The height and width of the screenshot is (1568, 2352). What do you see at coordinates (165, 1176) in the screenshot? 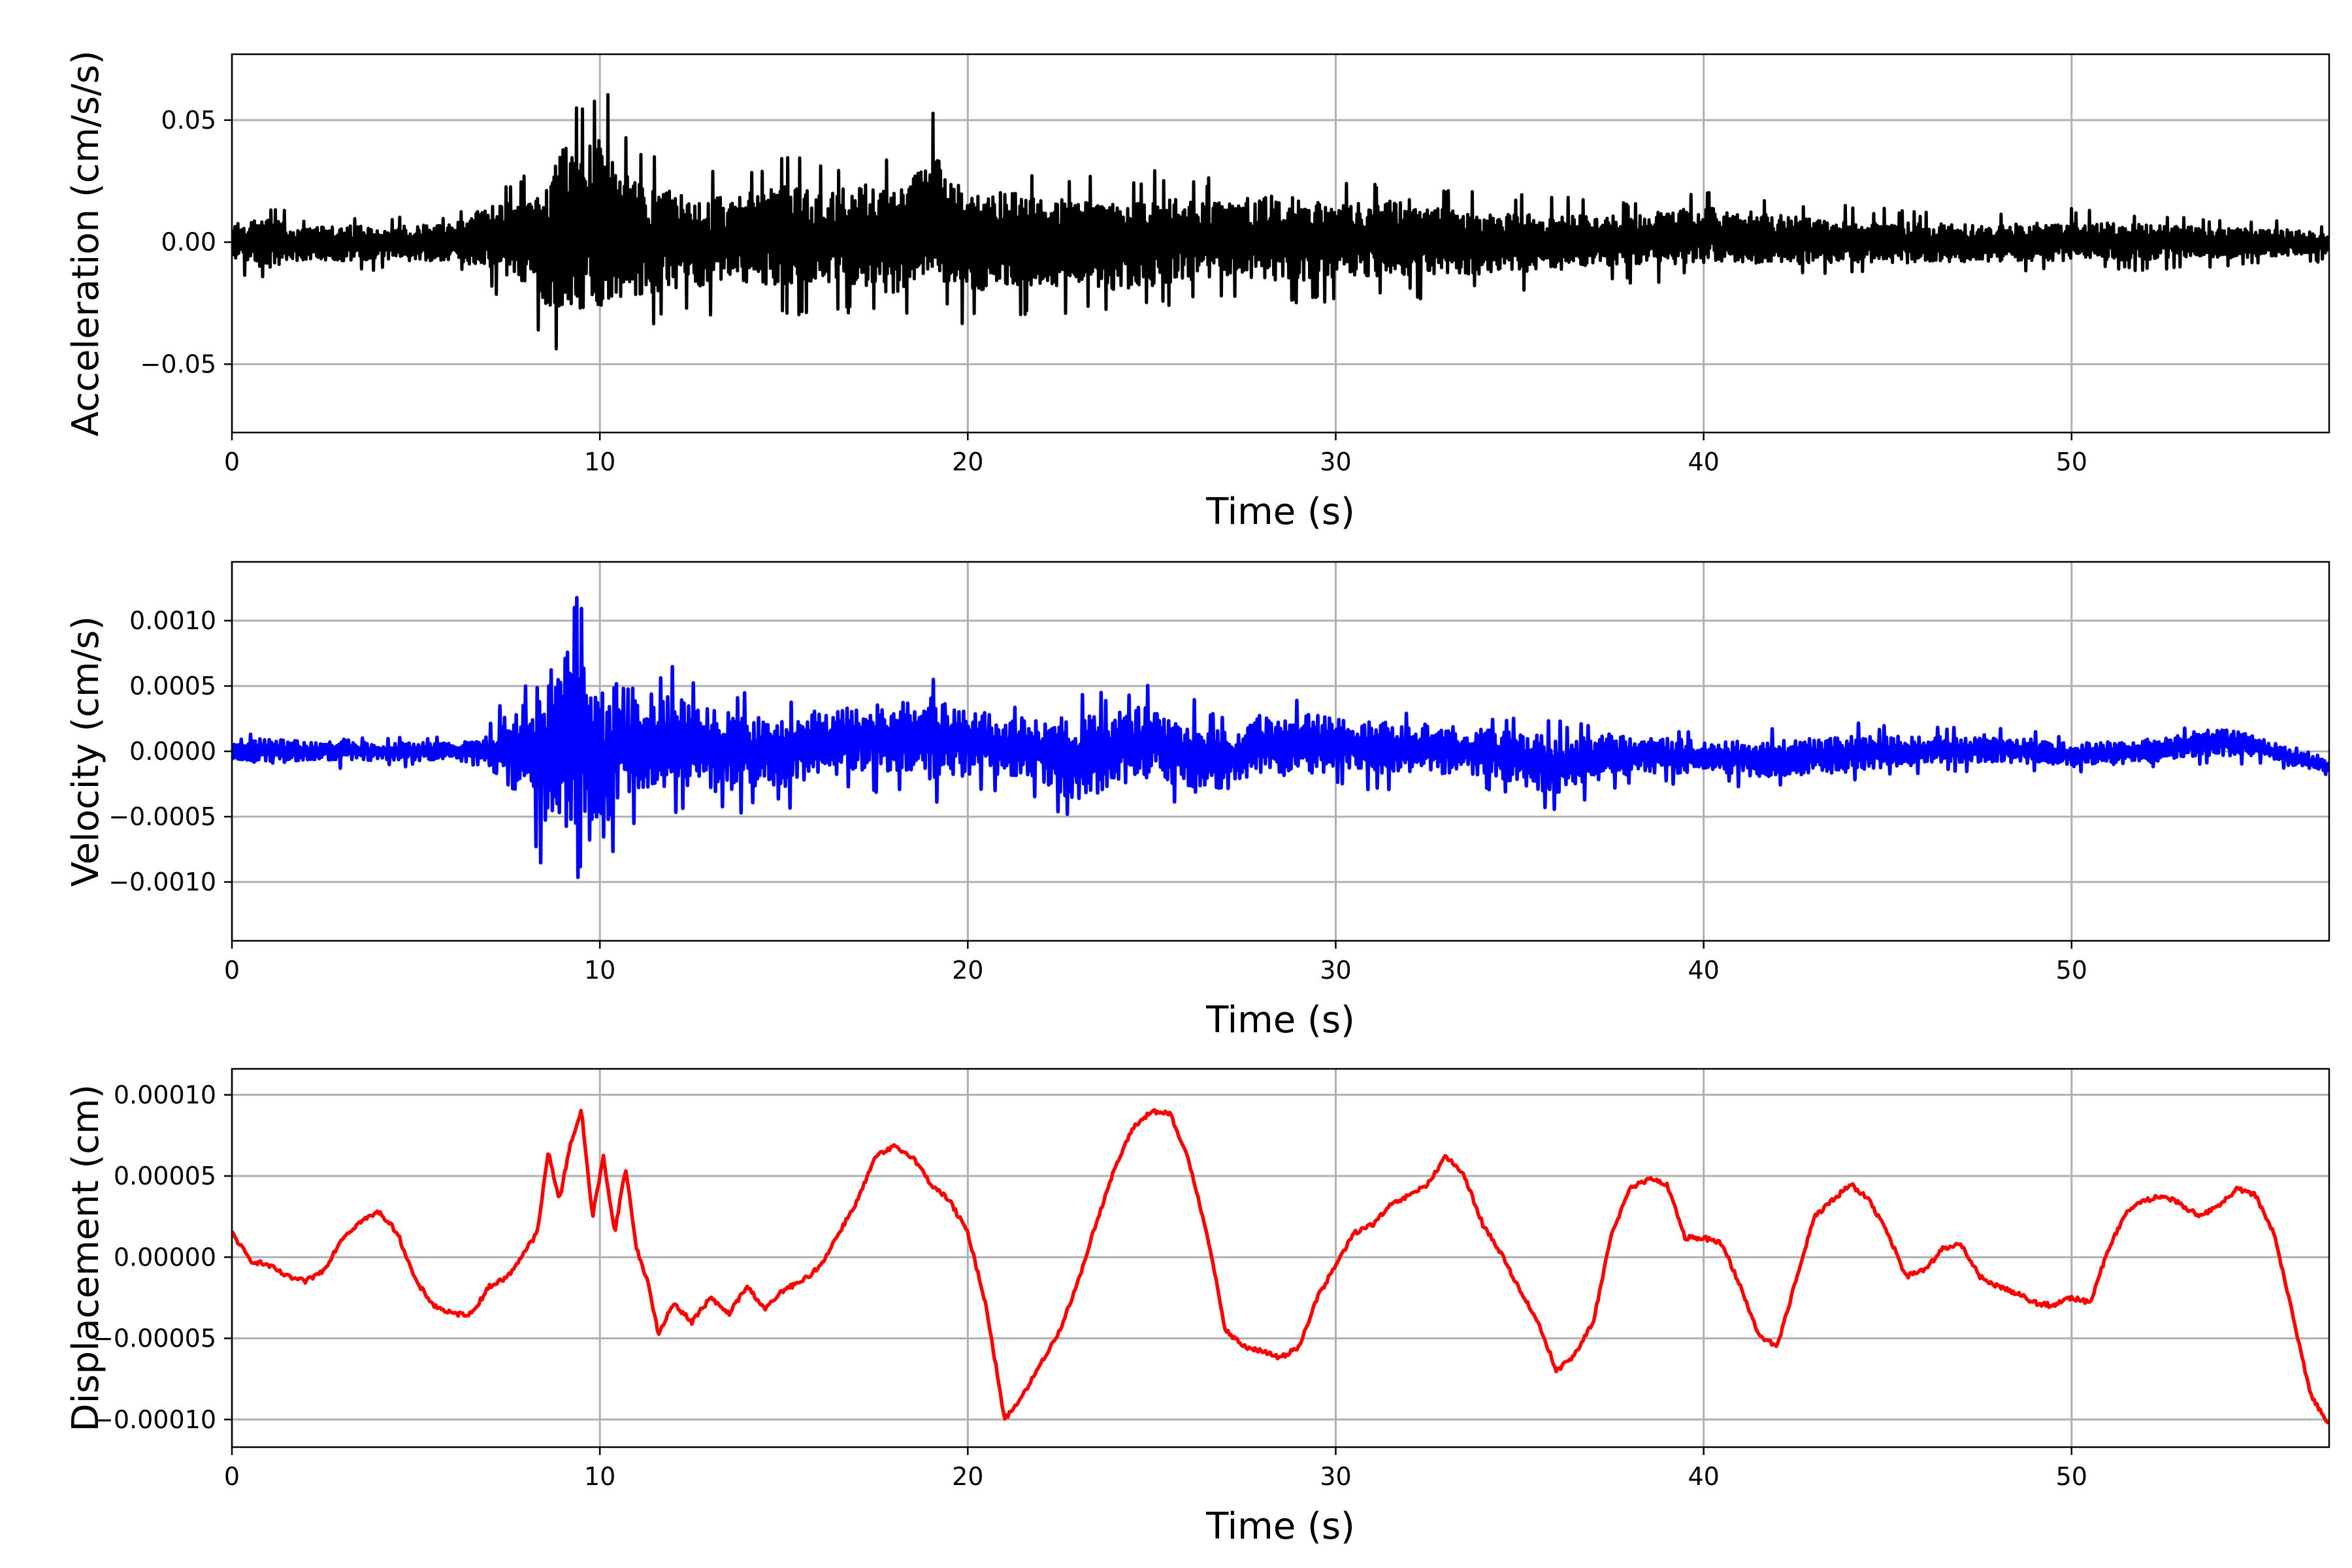
I see `displacement-y-tick-label: 0.00005` at bounding box center [165, 1176].